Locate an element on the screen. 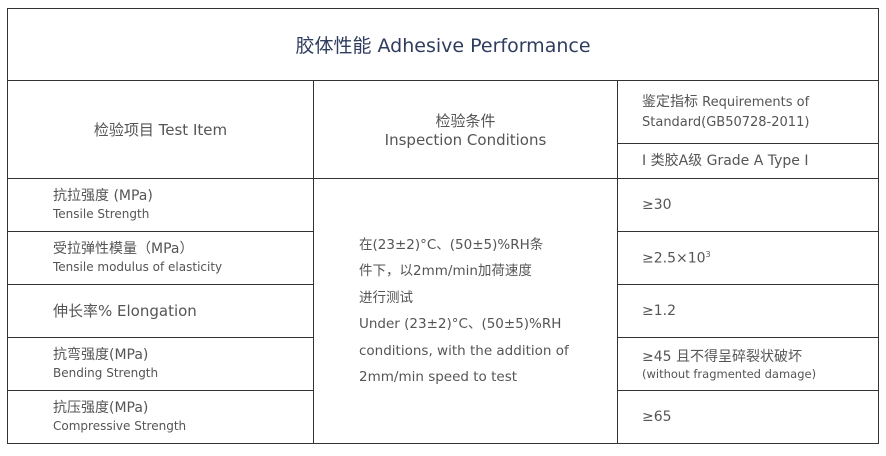 The height and width of the screenshot is (456, 886). table-row-item: 伸长率% Elongation is located at coordinates (160, 311).